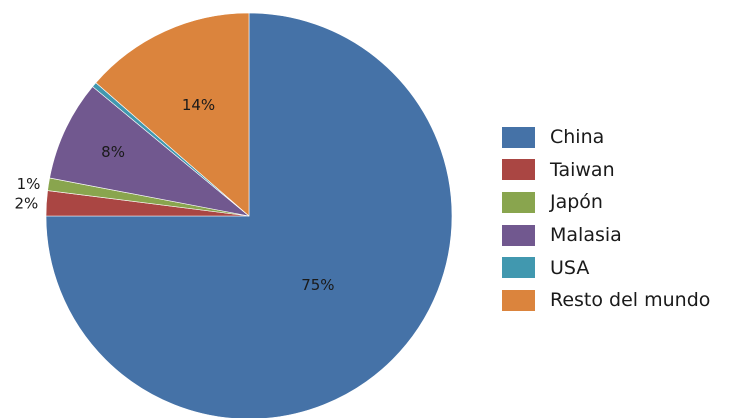 The width and height of the screenshot is (729, 418). Describe the element at coordinates (317, 285) in the screenshot. I see `pie-value-label: 75%` at that location.